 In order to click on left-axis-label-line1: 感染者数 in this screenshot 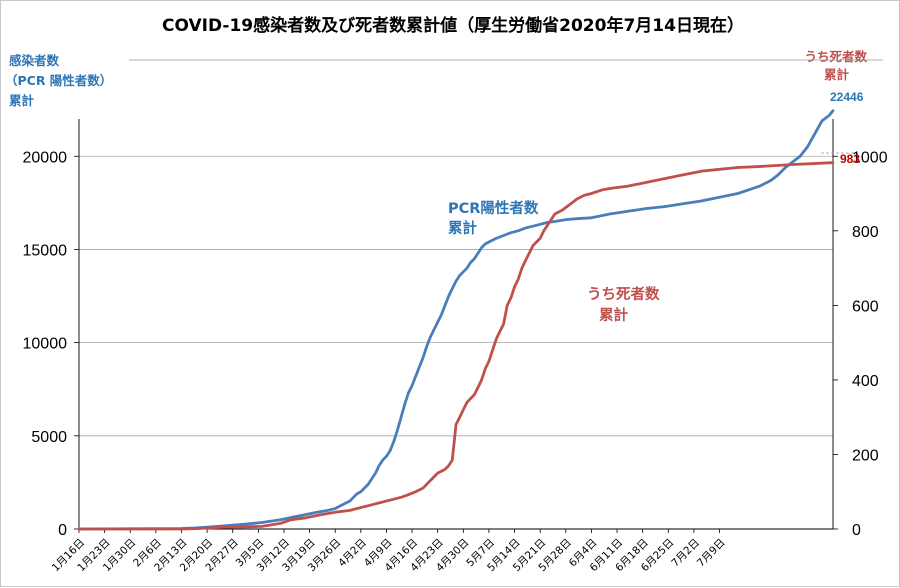, I will do `click(34, 60)`.